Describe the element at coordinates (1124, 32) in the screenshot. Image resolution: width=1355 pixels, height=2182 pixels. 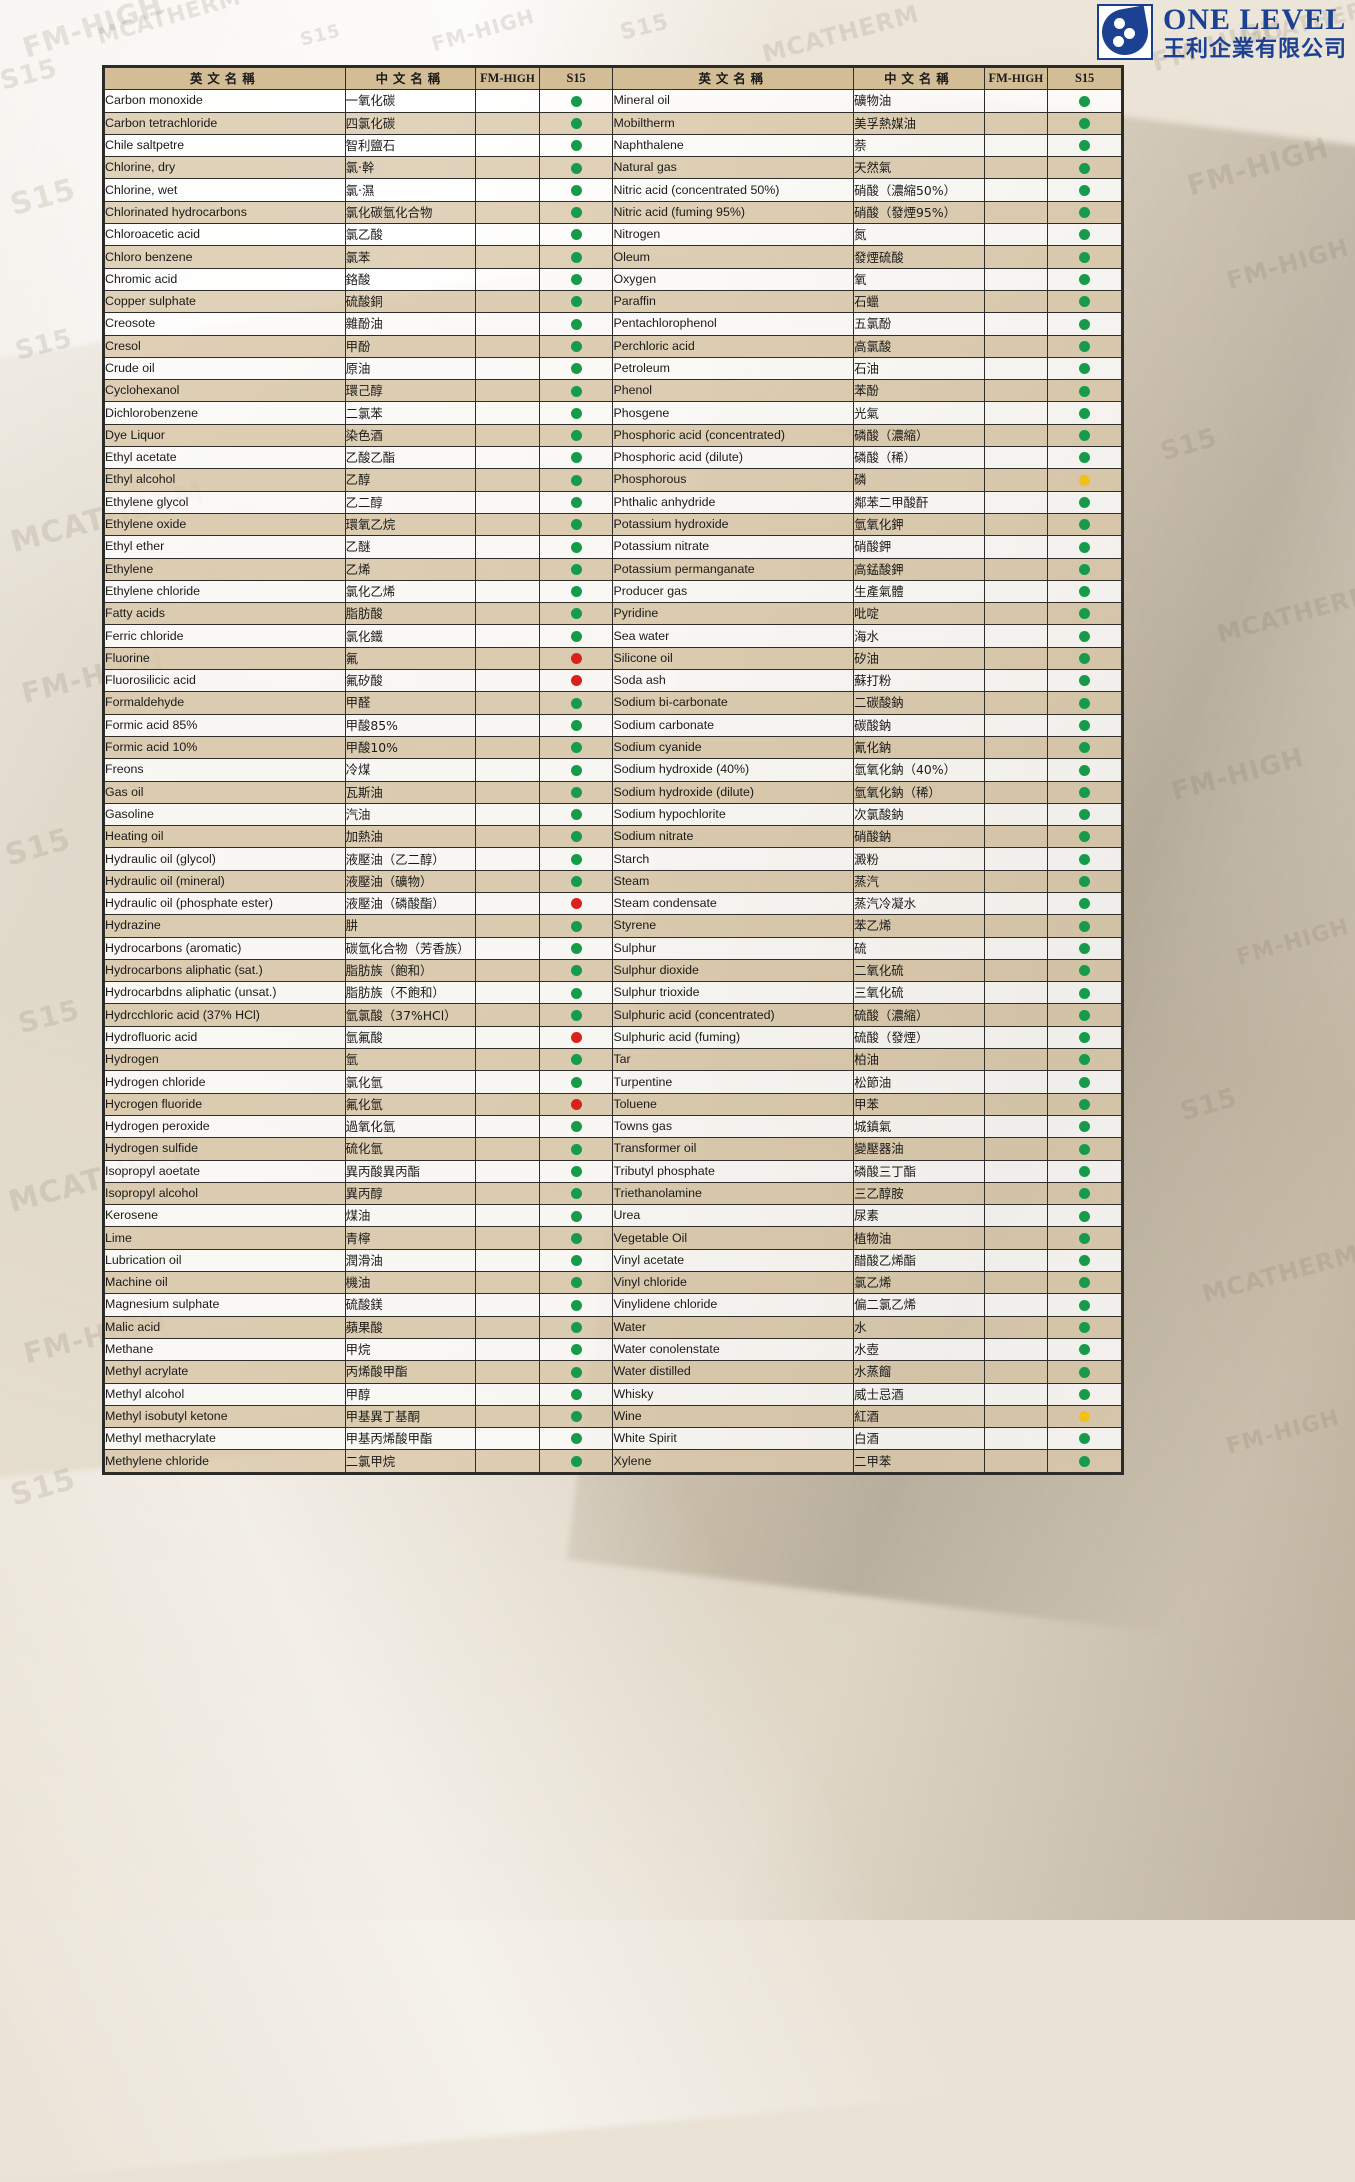
I see `bearing-logo-icon` at that location.